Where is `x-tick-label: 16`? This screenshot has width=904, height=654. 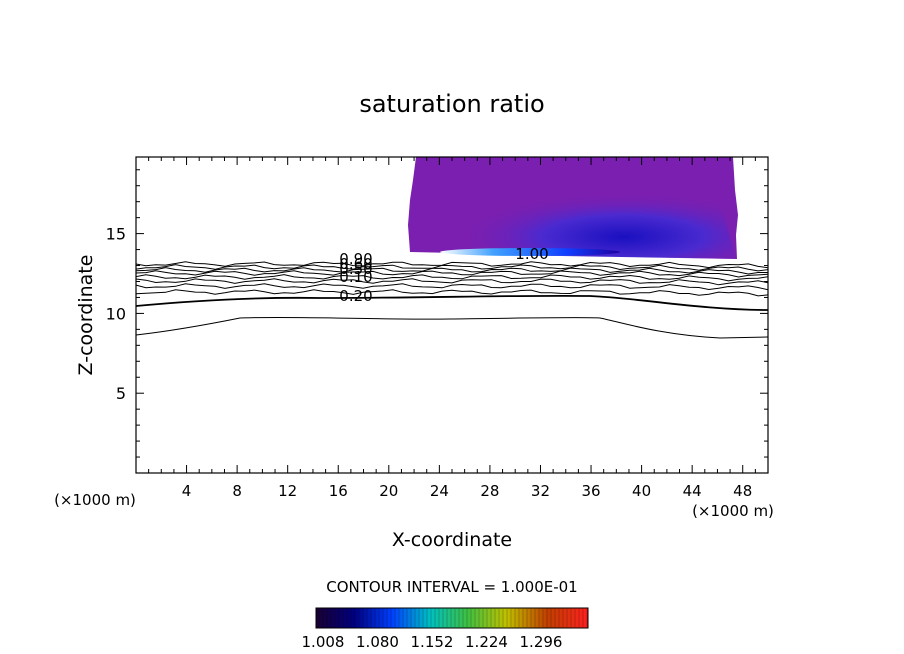
x-tick-label: 16 is located at coordinates (338, 491).